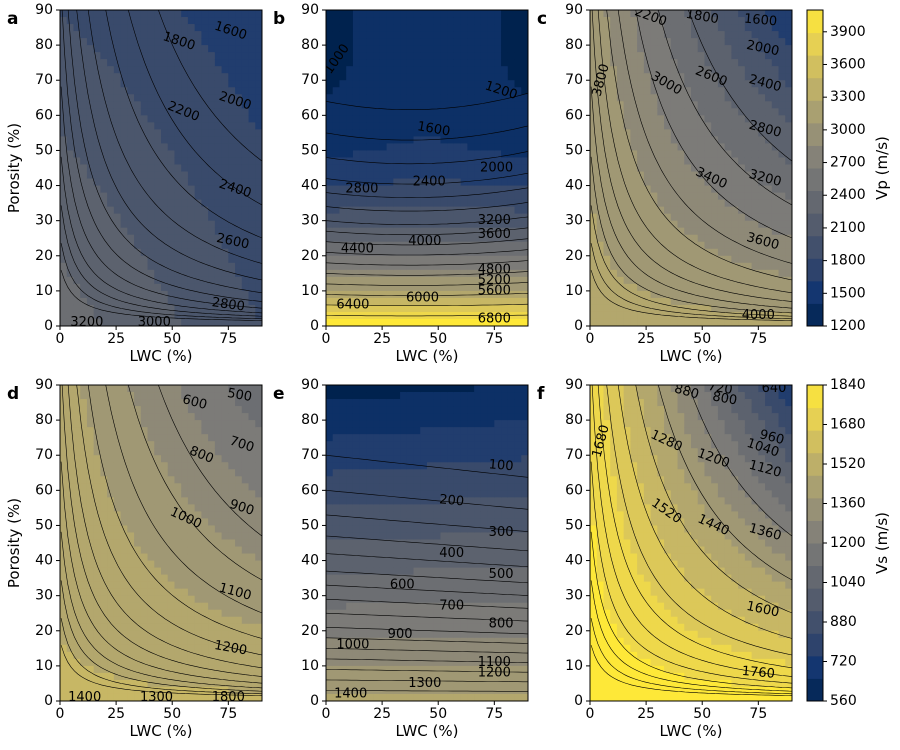 This screenshot has width=900, height=750. Describe the element at coordinates (357, 248) in the screenshot. I see `contour-label: 4400` at that location.